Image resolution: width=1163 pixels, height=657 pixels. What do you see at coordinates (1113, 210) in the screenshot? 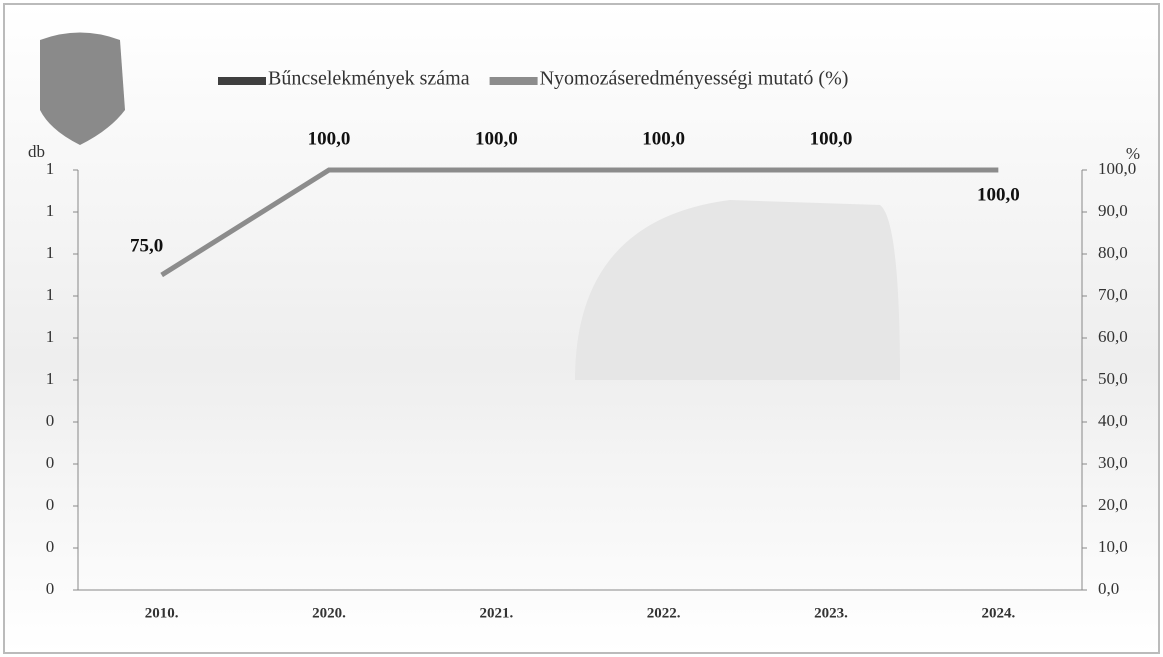
I see `y2-tick-label: 90,0` at bounding box center [1113, 210].